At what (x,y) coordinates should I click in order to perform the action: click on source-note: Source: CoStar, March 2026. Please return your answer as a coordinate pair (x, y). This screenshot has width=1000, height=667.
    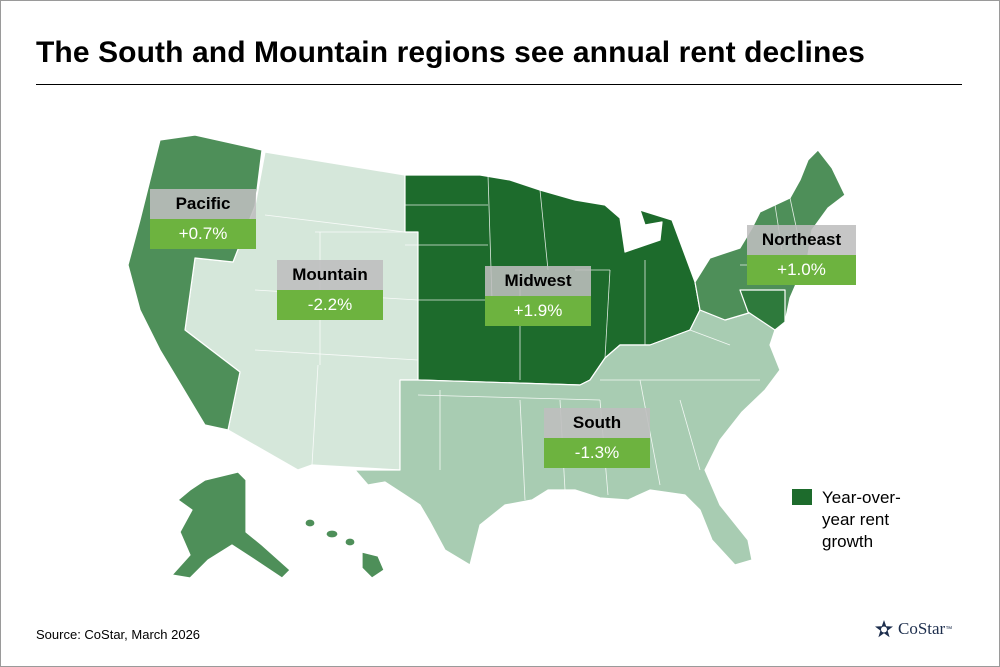
    Looking at the image, I should click on (118, 634).